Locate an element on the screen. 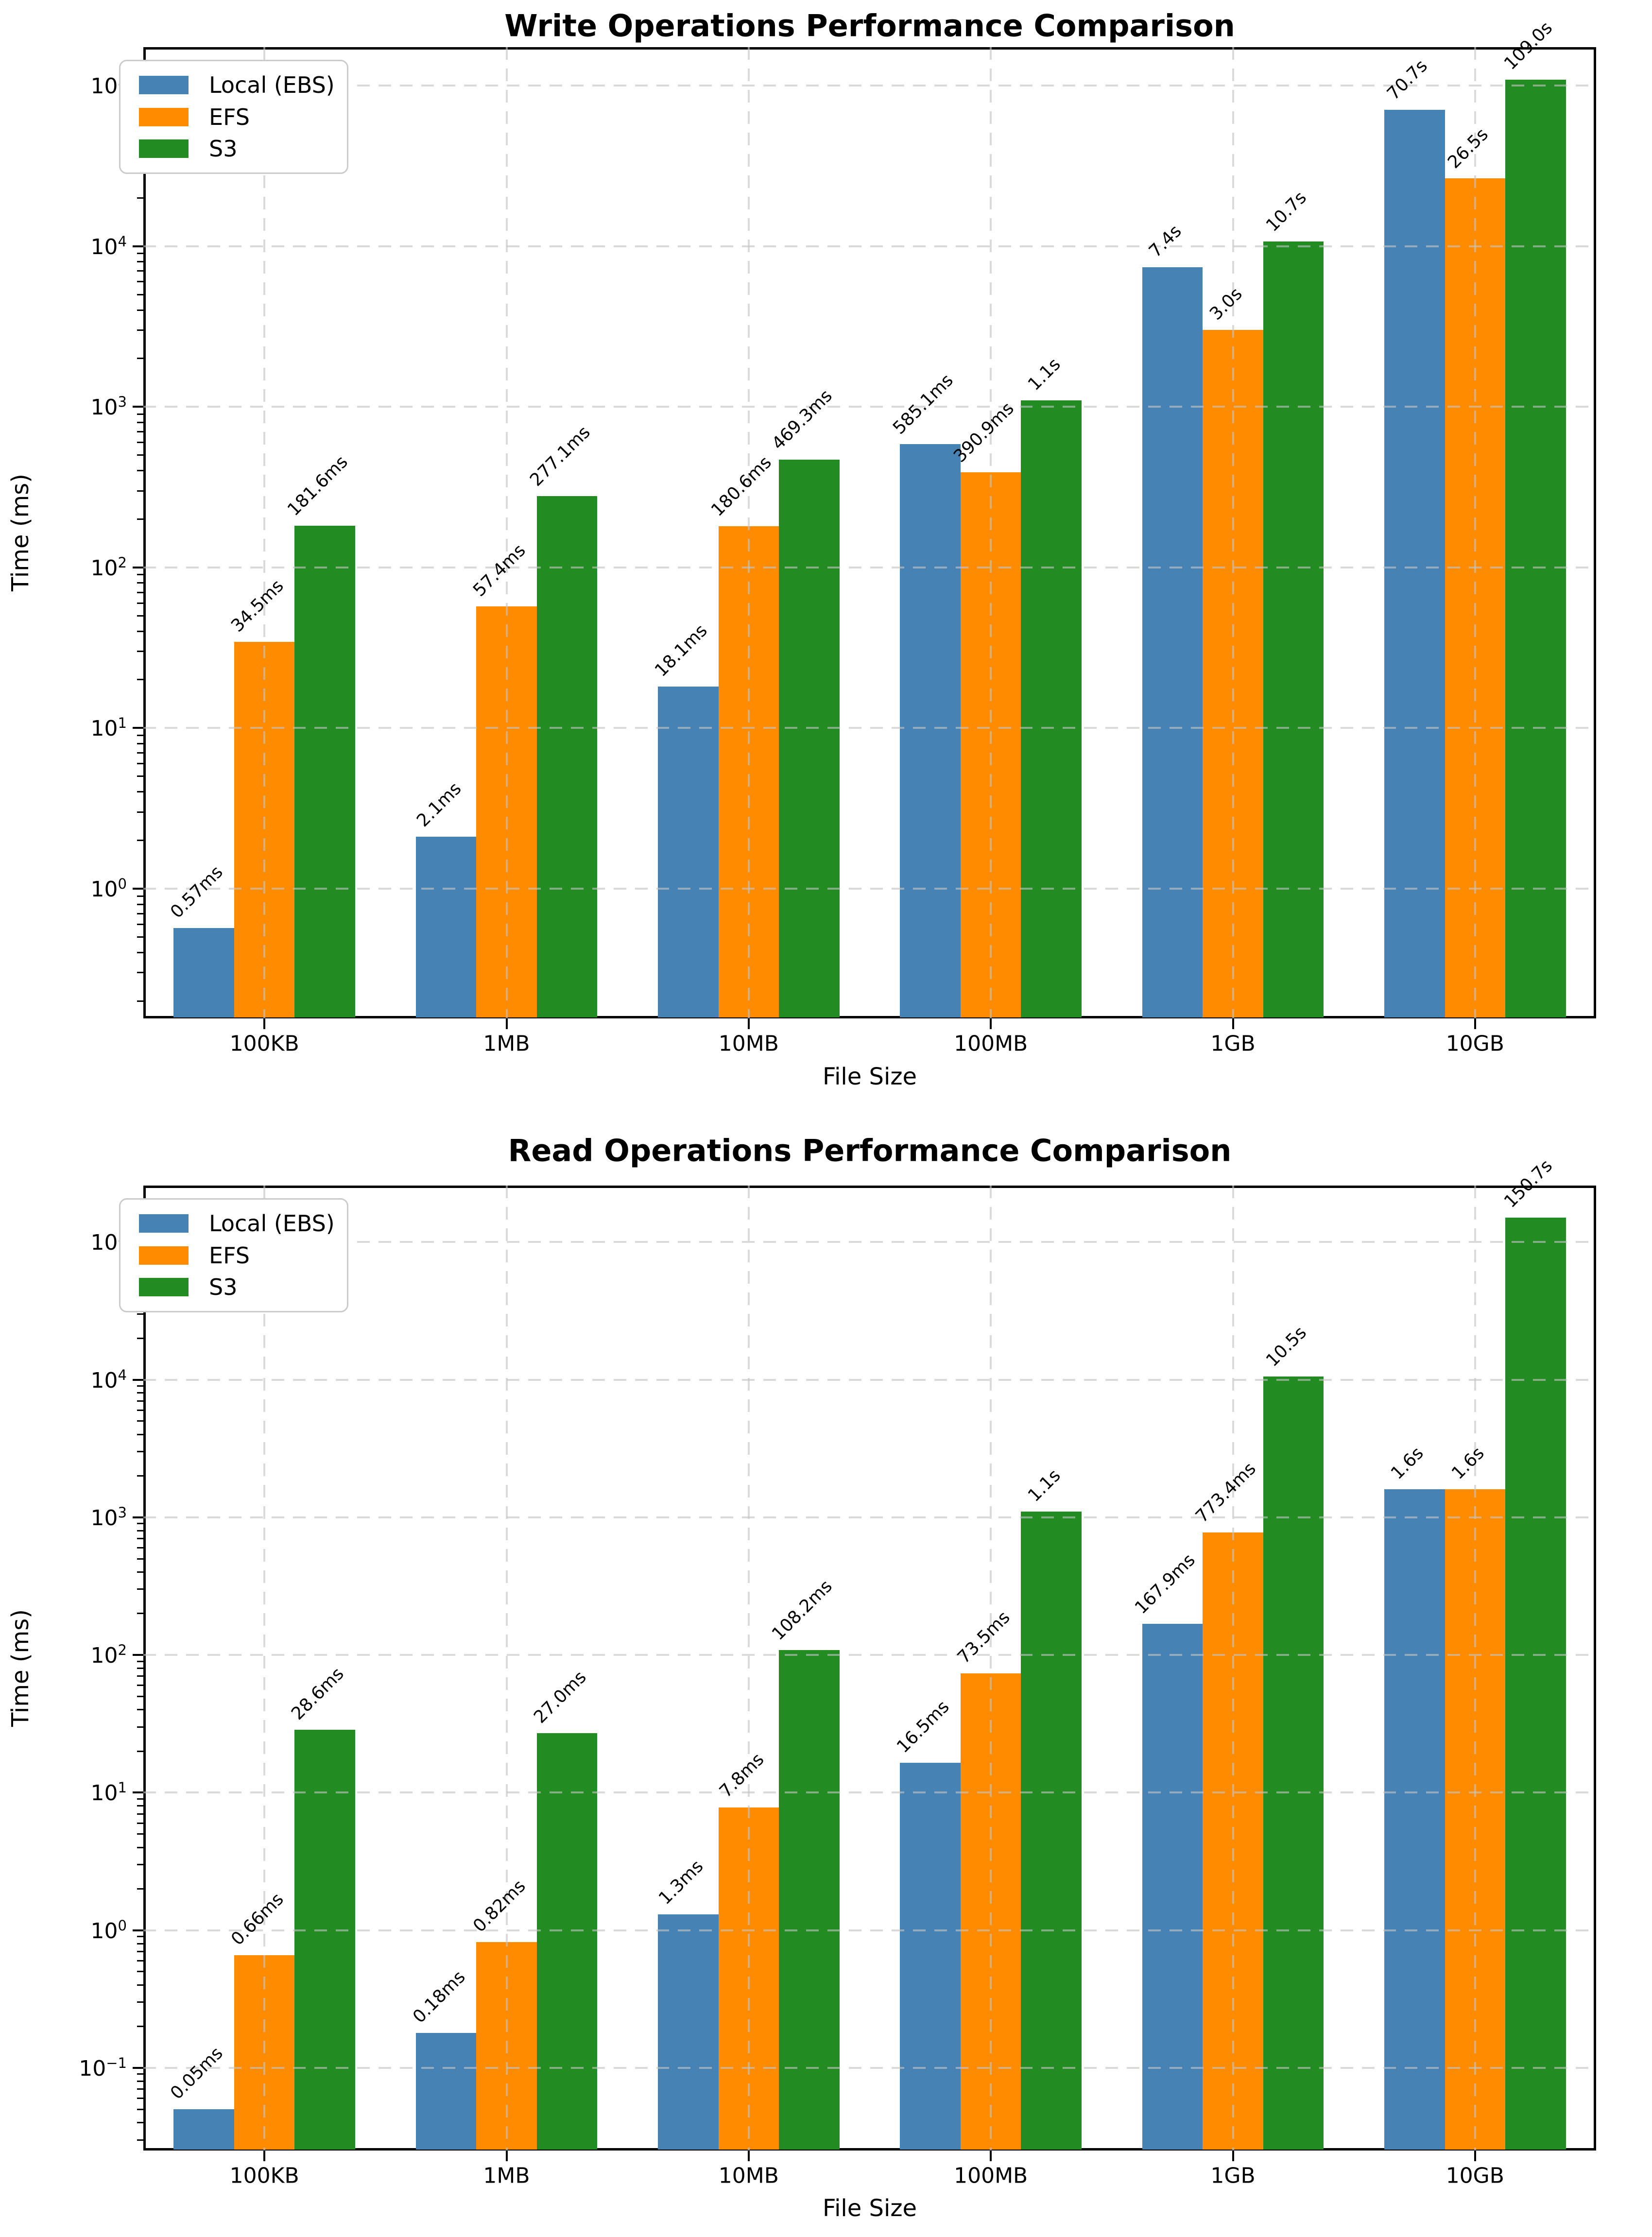 Image resolution: width=1652 pixels, height=2237 pixels. legend-swatch is located at coordinates (164, 149).